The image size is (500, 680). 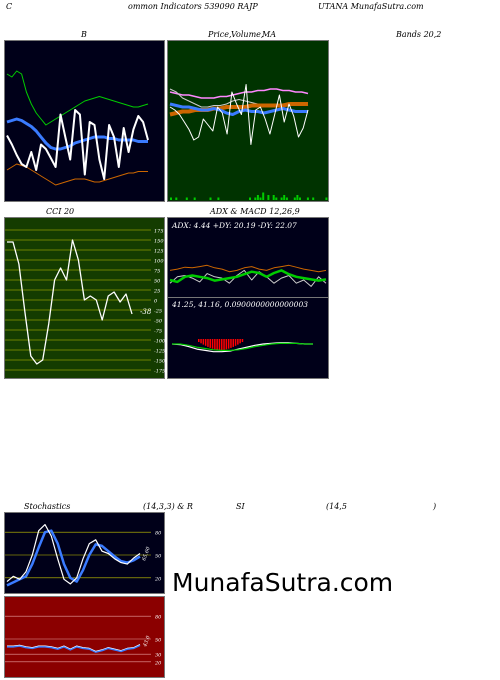 I want to click on macd-chart, so click(x=242, y=346).